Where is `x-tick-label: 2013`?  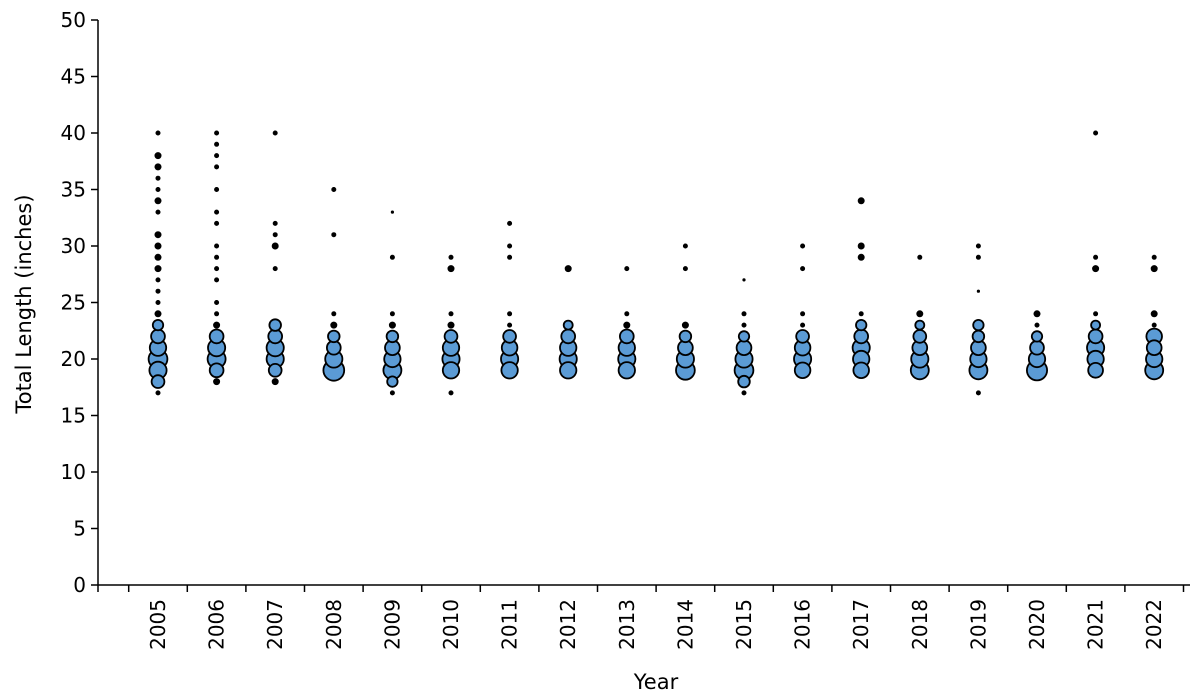
x-tick-label: 2013 is located at coordinates (627, 624).